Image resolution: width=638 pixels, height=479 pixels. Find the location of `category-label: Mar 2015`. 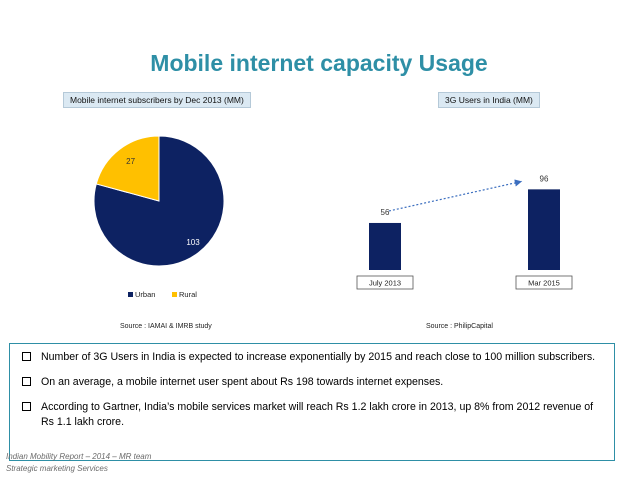

category-label: Mar 2015 is located at coordinates (544, 283).